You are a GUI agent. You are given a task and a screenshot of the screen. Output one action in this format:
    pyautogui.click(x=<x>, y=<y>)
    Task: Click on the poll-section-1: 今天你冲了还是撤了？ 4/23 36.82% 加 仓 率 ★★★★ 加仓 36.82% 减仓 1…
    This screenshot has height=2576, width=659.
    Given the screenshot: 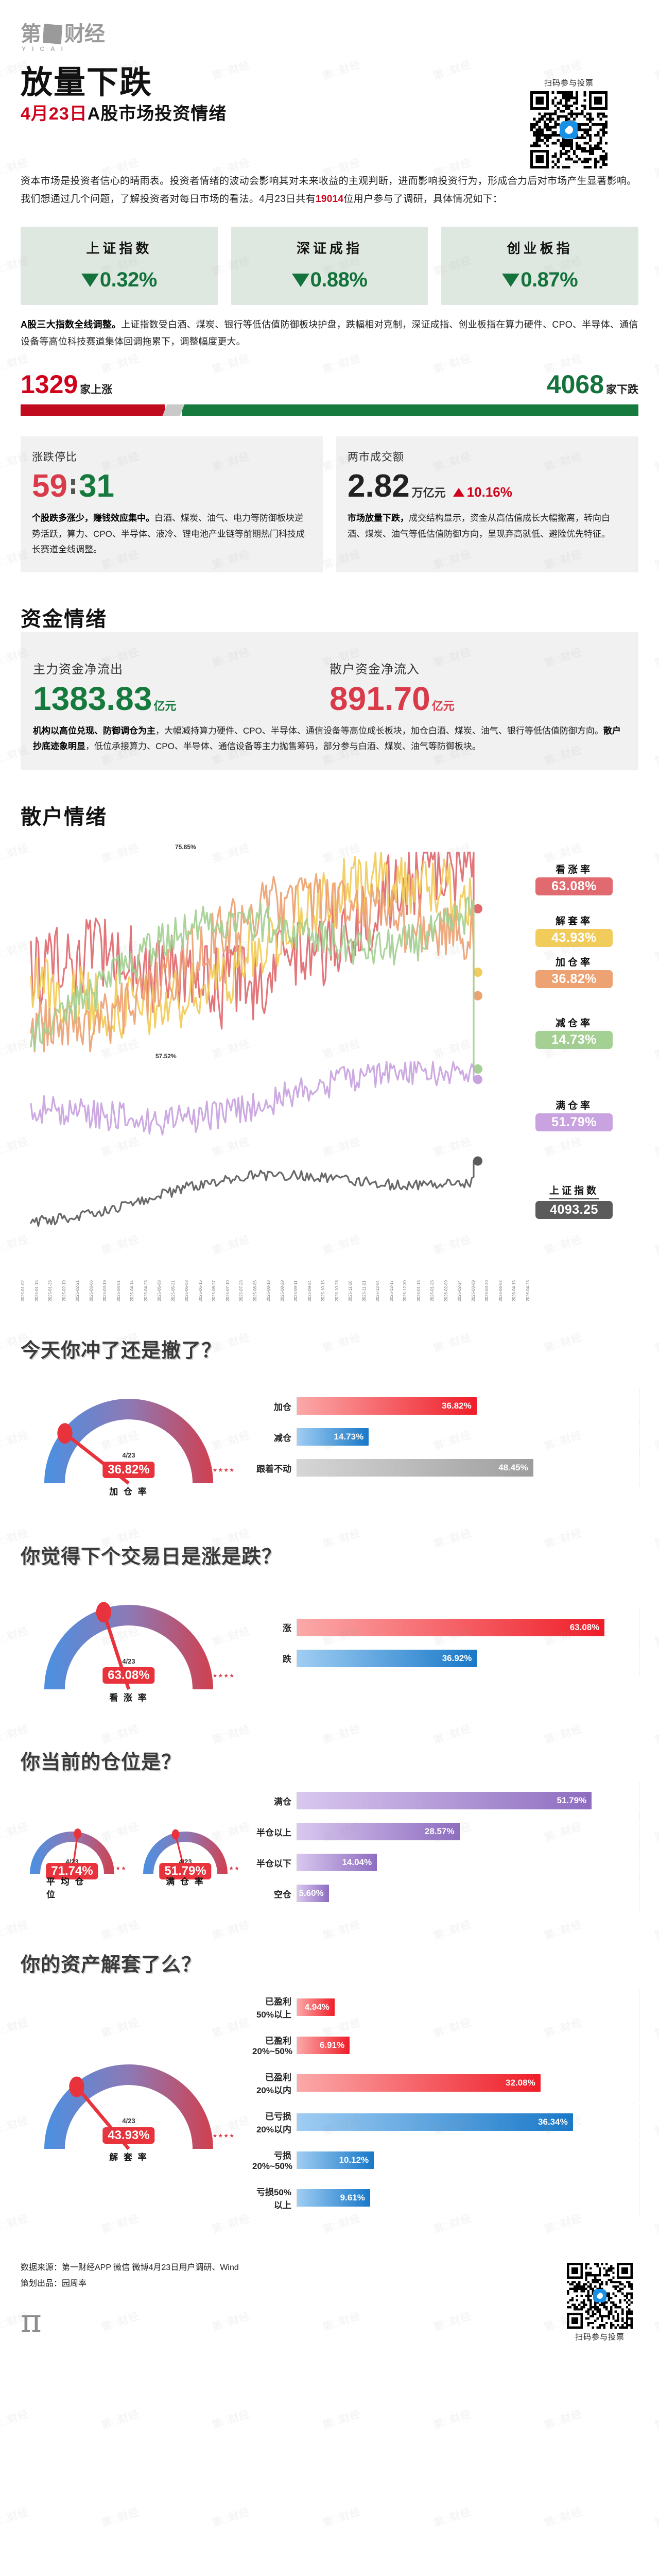 What is the action you would take?
    pyautogui.click(x=330, y=1420)
    